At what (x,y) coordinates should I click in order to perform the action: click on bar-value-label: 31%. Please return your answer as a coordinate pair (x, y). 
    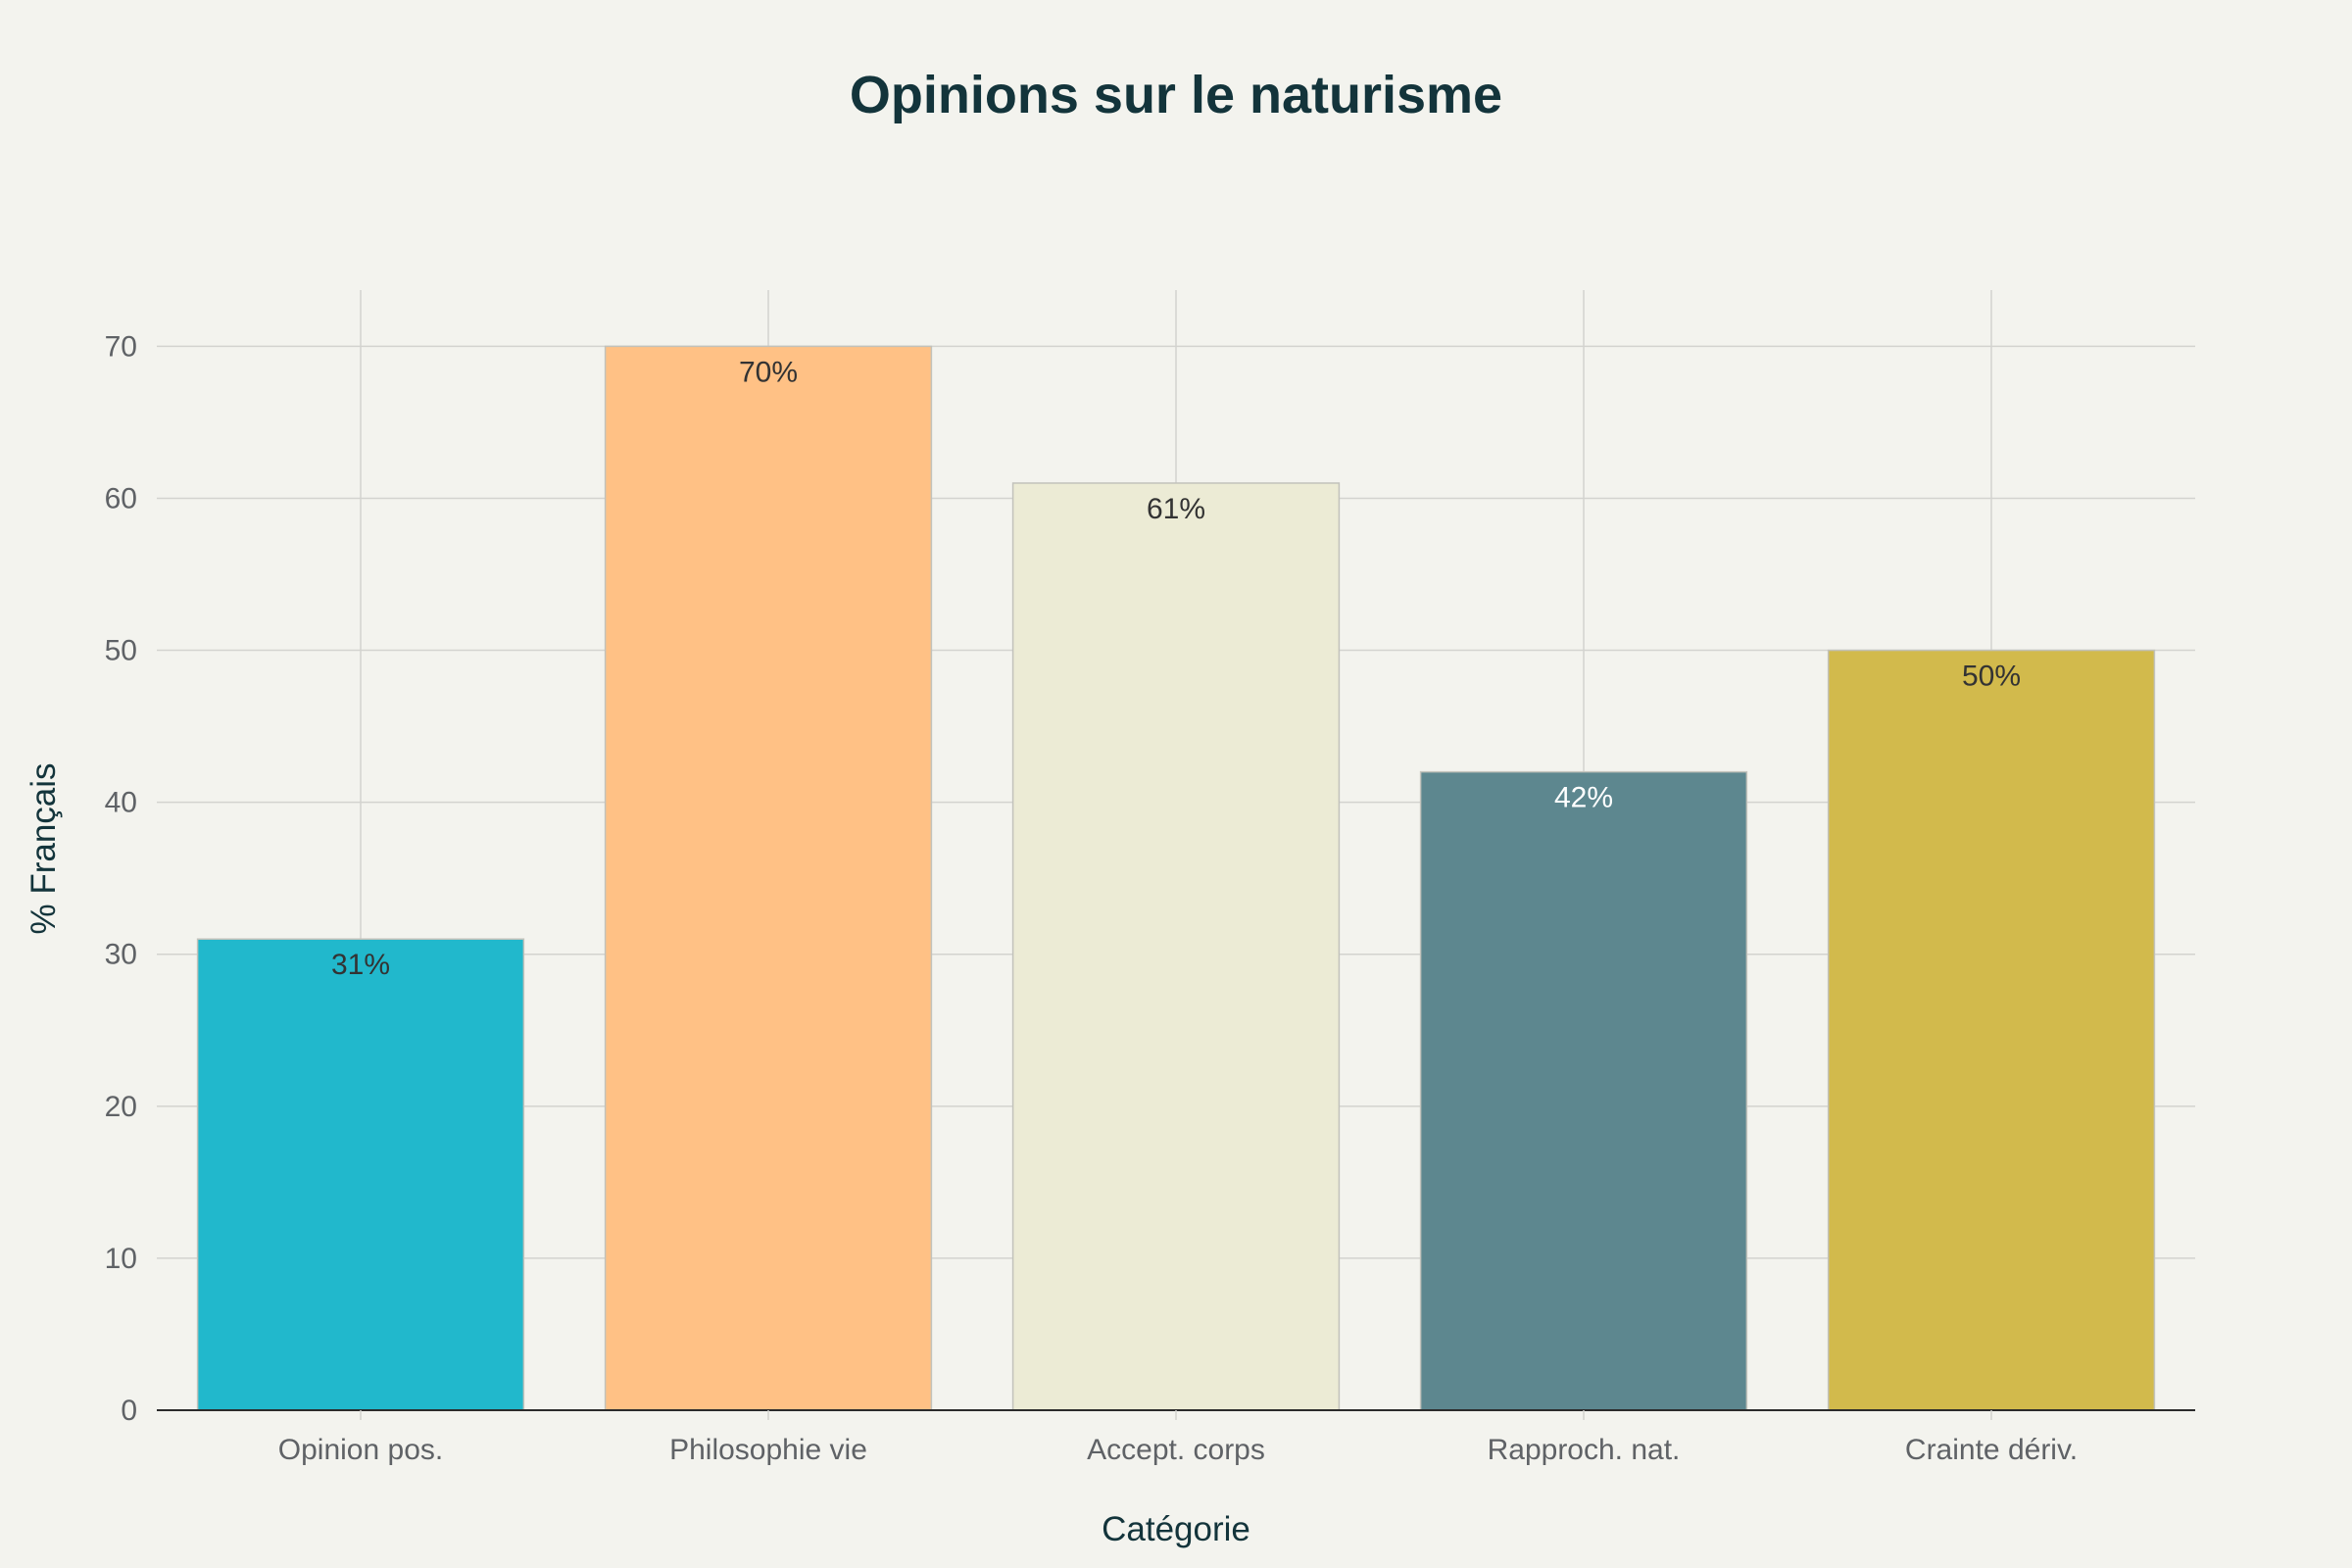
    Looking at the image, I should click on (360, 965).